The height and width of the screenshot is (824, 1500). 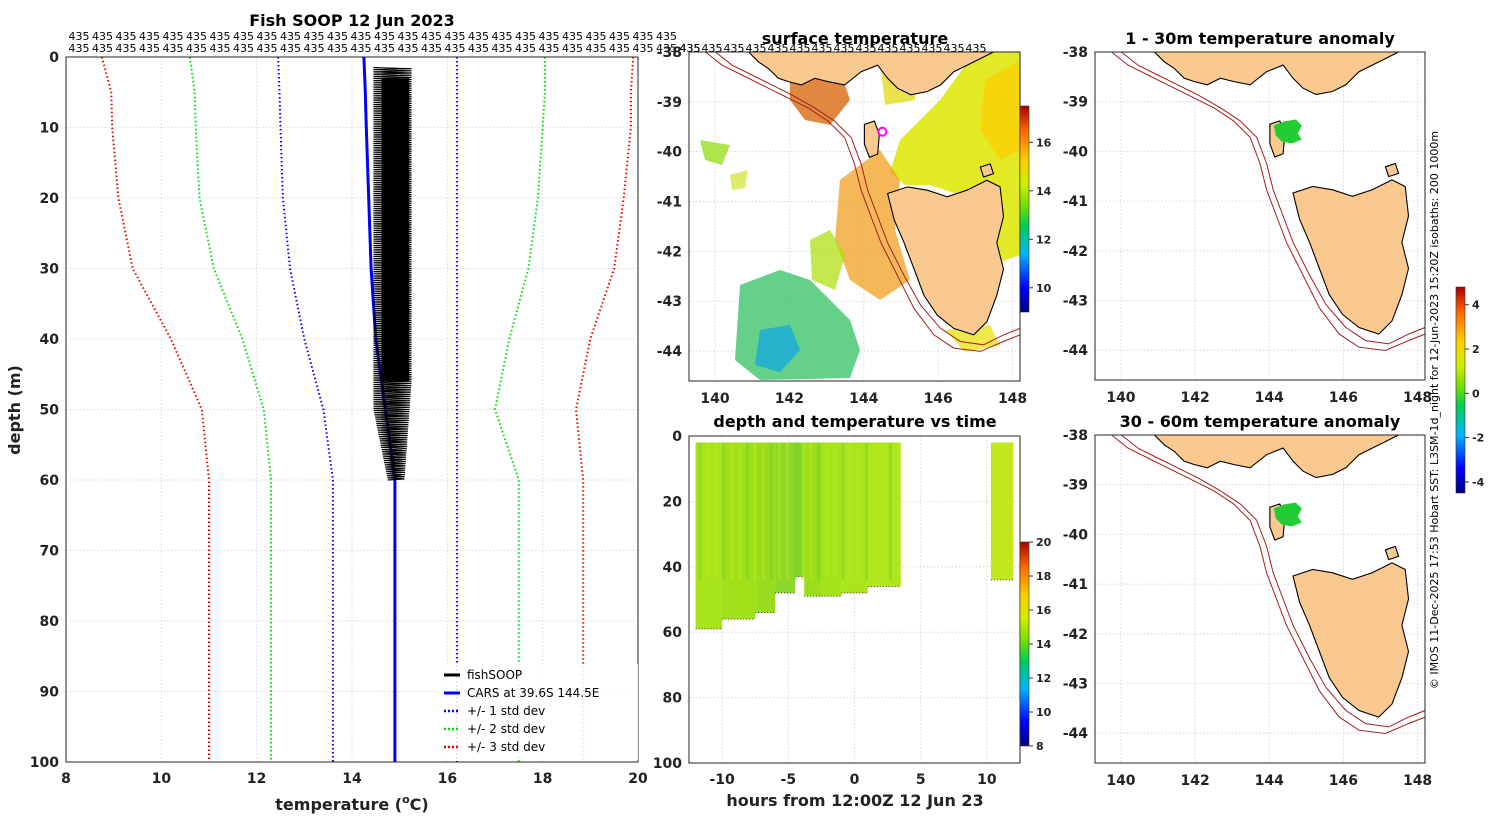 I want to click on anom2-data-blob, so click(x=1287, y=514).